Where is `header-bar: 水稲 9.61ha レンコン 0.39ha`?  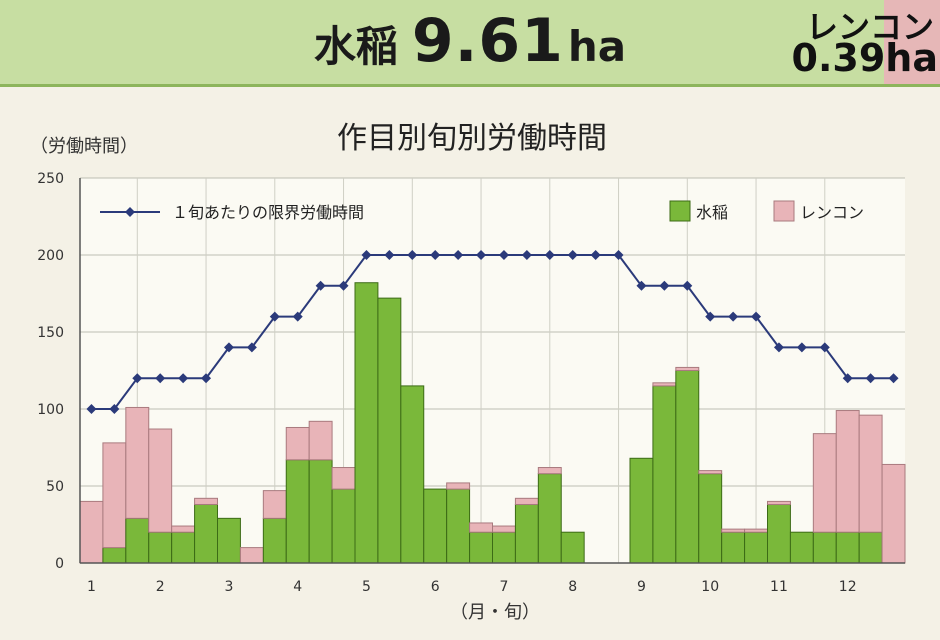
header-bar: 水稲 9.61ha レンコン 0.39ha is located at coordinates (470, 43).